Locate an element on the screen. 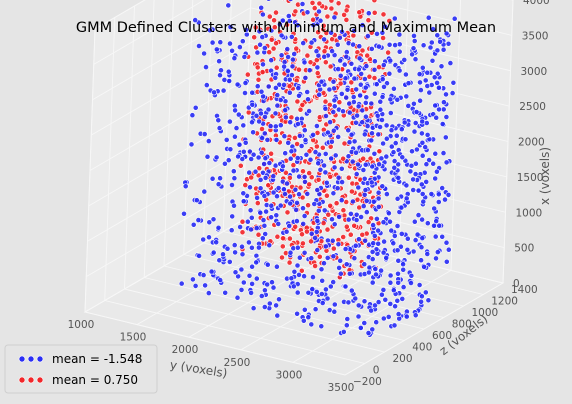  legend-entry-red: mean = 0.750 is located at coordinates (78, 380).